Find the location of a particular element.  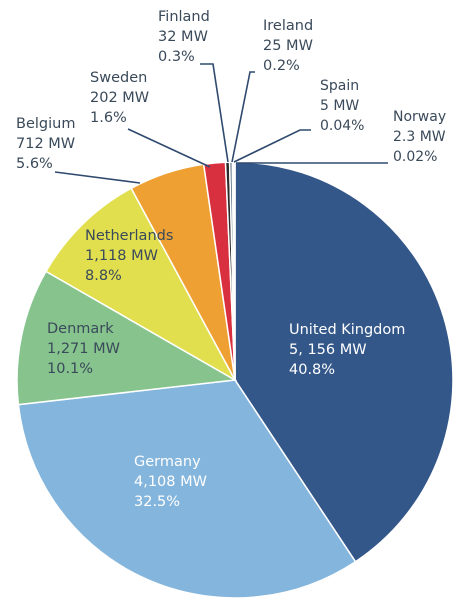

label-ireland-name: Ireland is located at coordinates (288, 26).